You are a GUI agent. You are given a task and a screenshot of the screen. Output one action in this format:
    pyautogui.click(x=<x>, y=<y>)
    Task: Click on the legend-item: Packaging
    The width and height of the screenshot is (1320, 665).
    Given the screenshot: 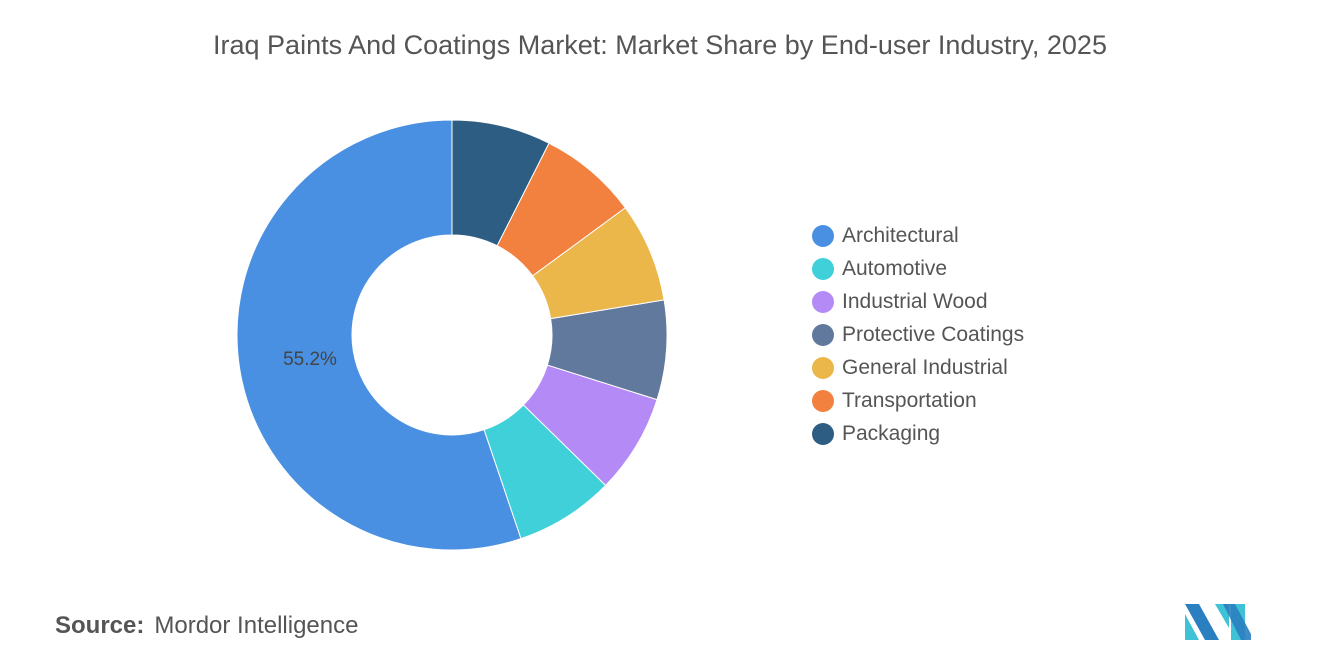 What is the action you would take?
    pyautogui.click(x=918, y=433)
    